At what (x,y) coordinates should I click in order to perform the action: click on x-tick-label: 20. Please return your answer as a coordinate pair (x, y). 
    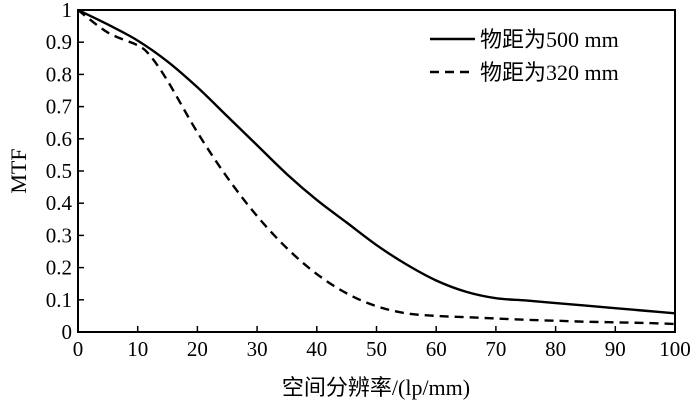
    Looking at the image, I should click on (197, 349).